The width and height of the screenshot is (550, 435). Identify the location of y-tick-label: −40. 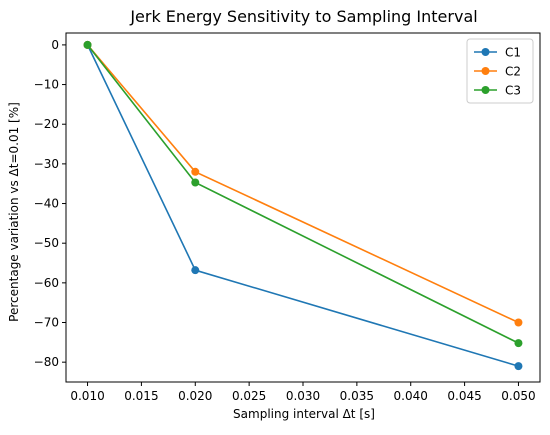
(46, 204).